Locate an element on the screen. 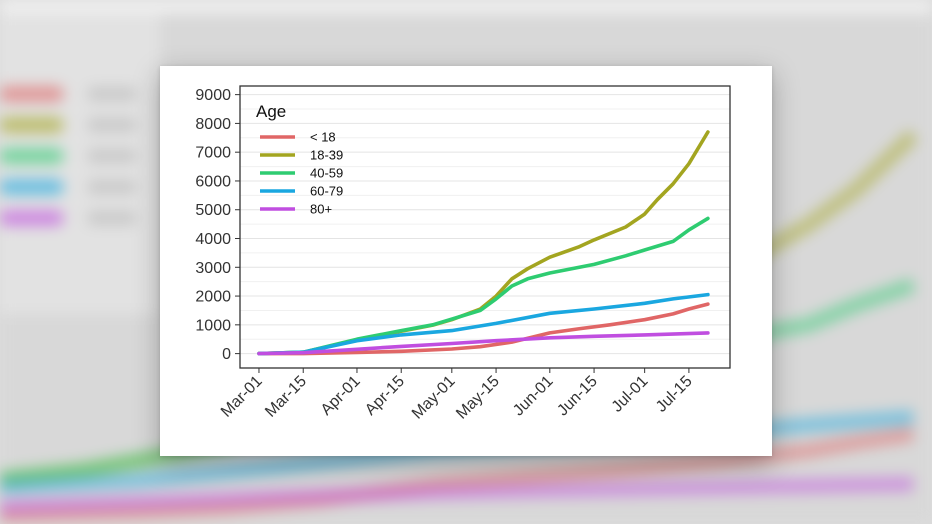 The width and height of the screenshot is (932, 524). y-tick-label: 6000 is located at coordinates (213, 181).